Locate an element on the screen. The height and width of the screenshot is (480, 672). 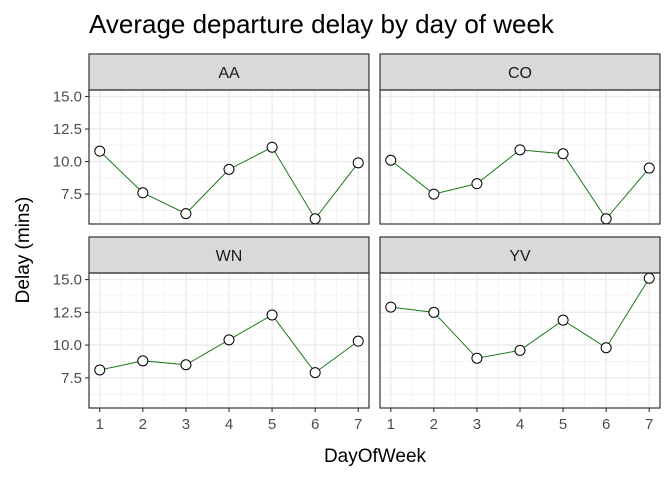
strip-wn is located at coordinates (229, 255).